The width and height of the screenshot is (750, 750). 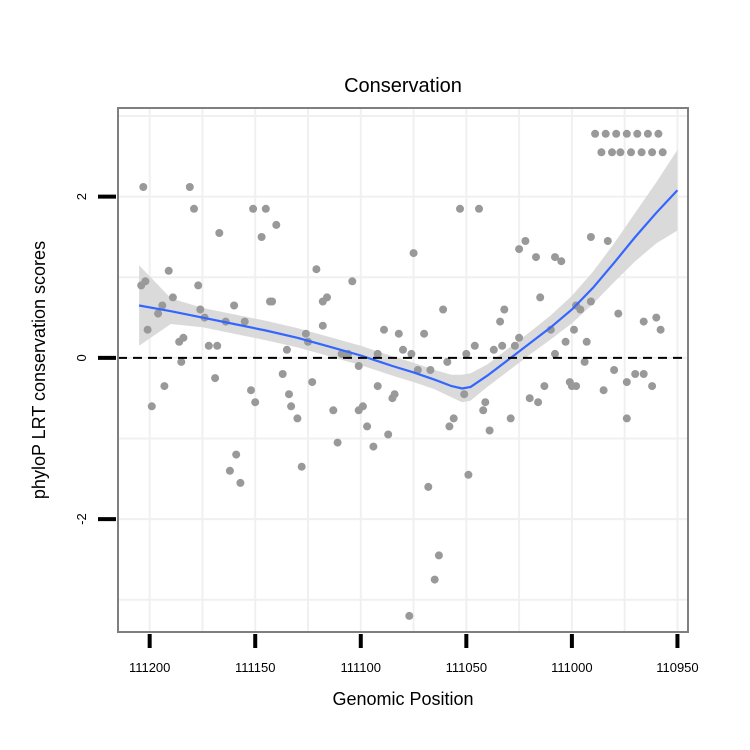 What do you see at coordinates (361, 667) in the screenshot?
I see `x-tick-label: 111100` at bounding box center [361, 667].